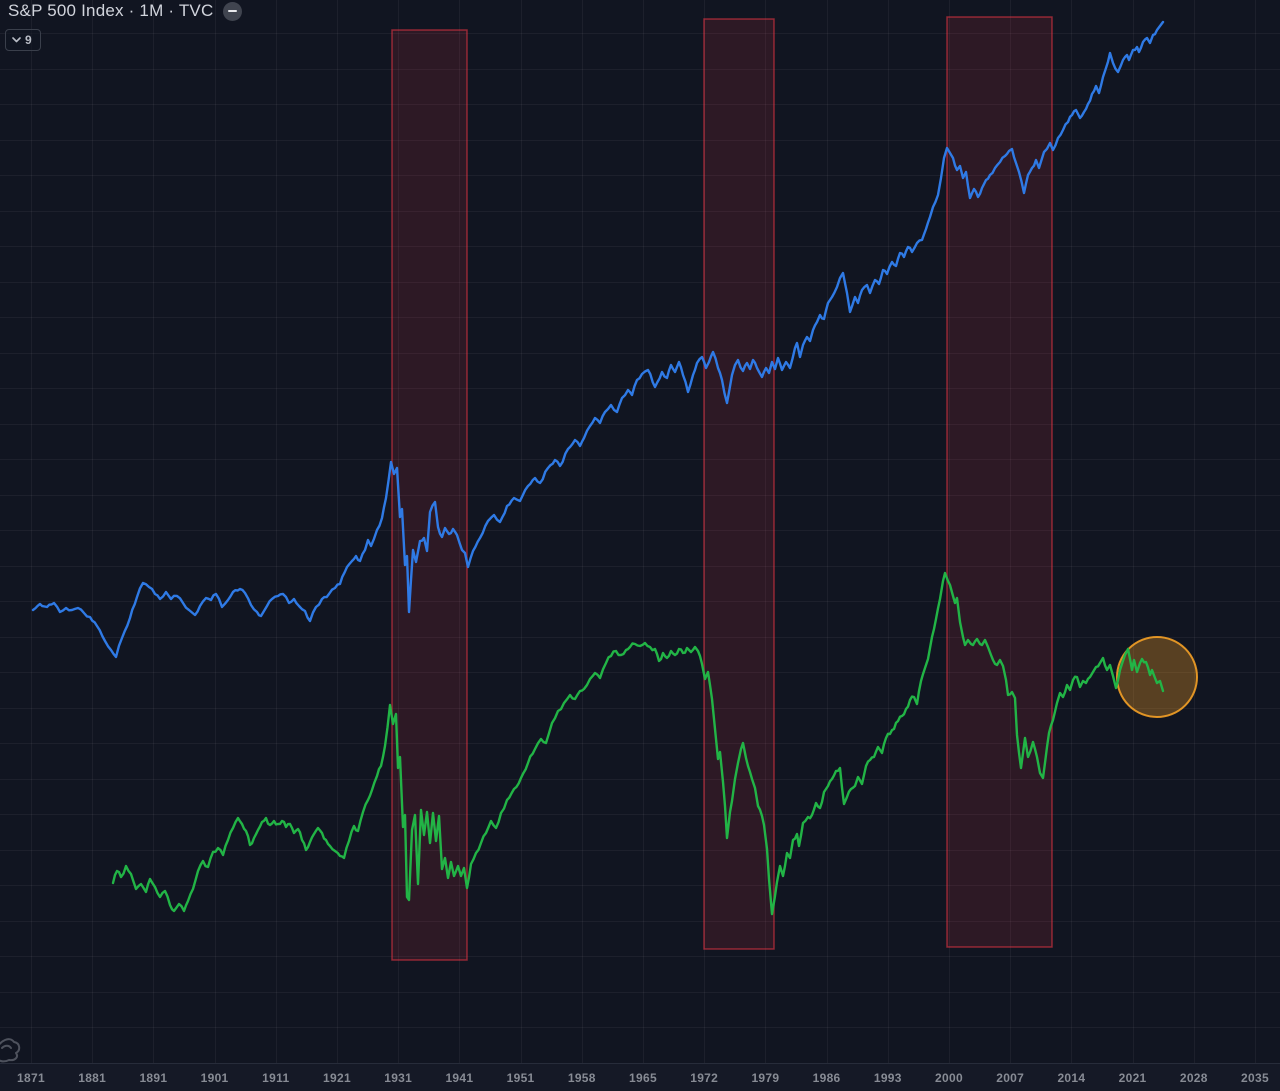 The image size is (1280, 1091). What do you see at coordinates (31, 1078) in the screenshot?
I see `time-axis-label: 1871` at bounding box center [31, 1078].